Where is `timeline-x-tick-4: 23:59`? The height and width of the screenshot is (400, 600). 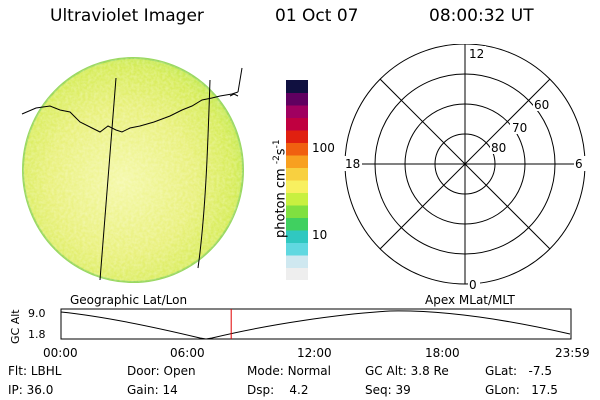 timeline-x-tick-4: 23:59 is located at coordinates (572, 353).